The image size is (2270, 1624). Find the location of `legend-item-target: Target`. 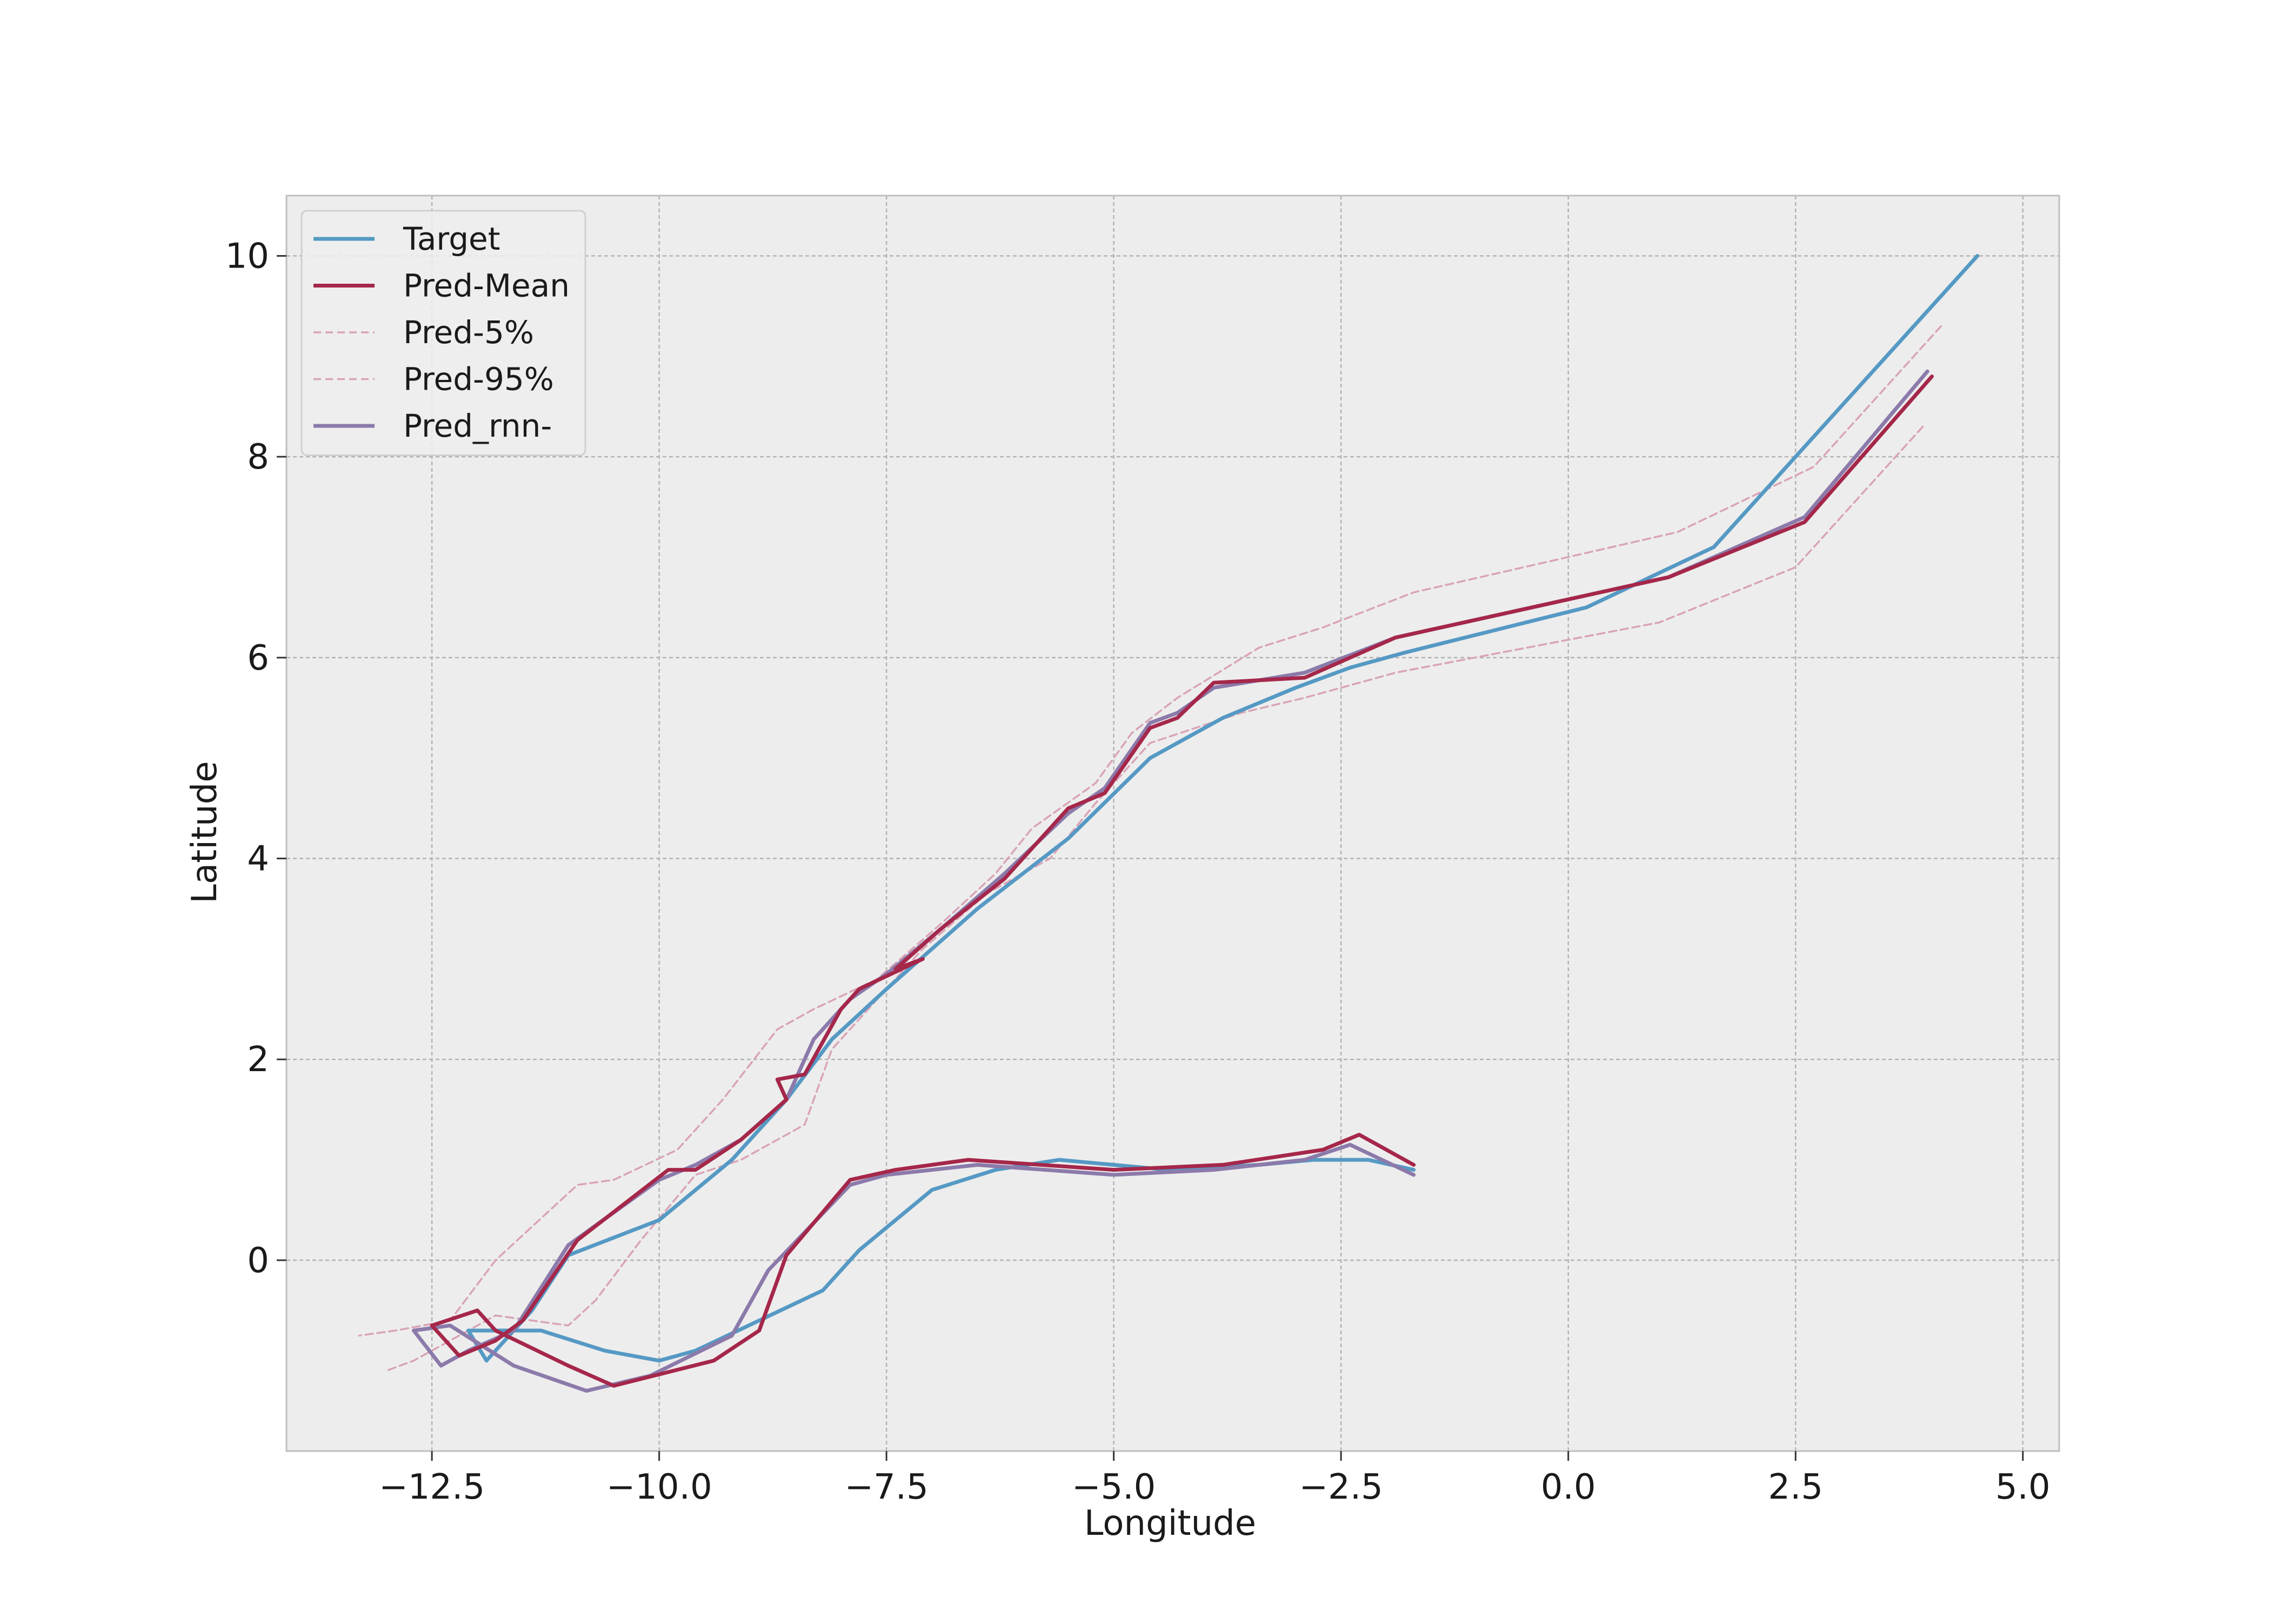

legend-item-target: Target is located at coordinates (406, 238).